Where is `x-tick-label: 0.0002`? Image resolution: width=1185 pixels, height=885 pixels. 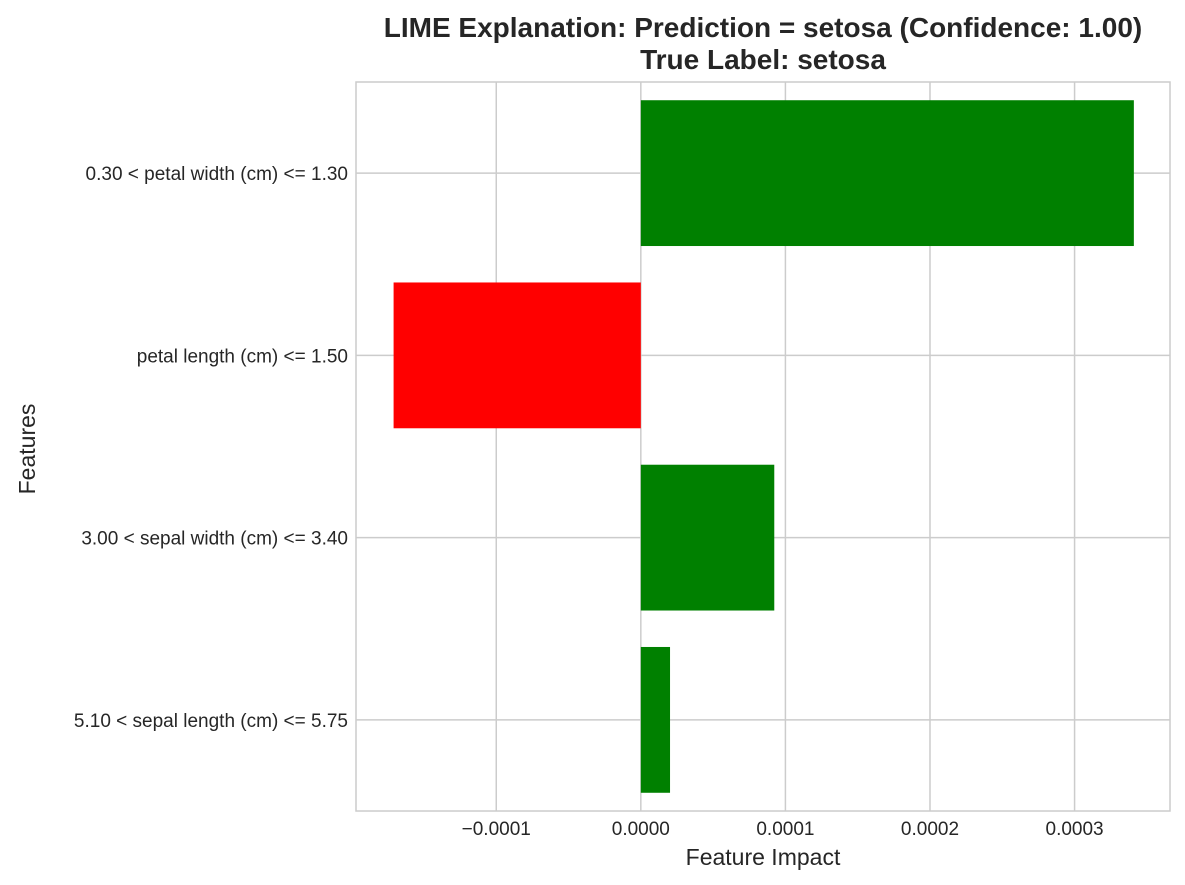 x-tick-label: 0.0002 is located at coordinates (930, 829).